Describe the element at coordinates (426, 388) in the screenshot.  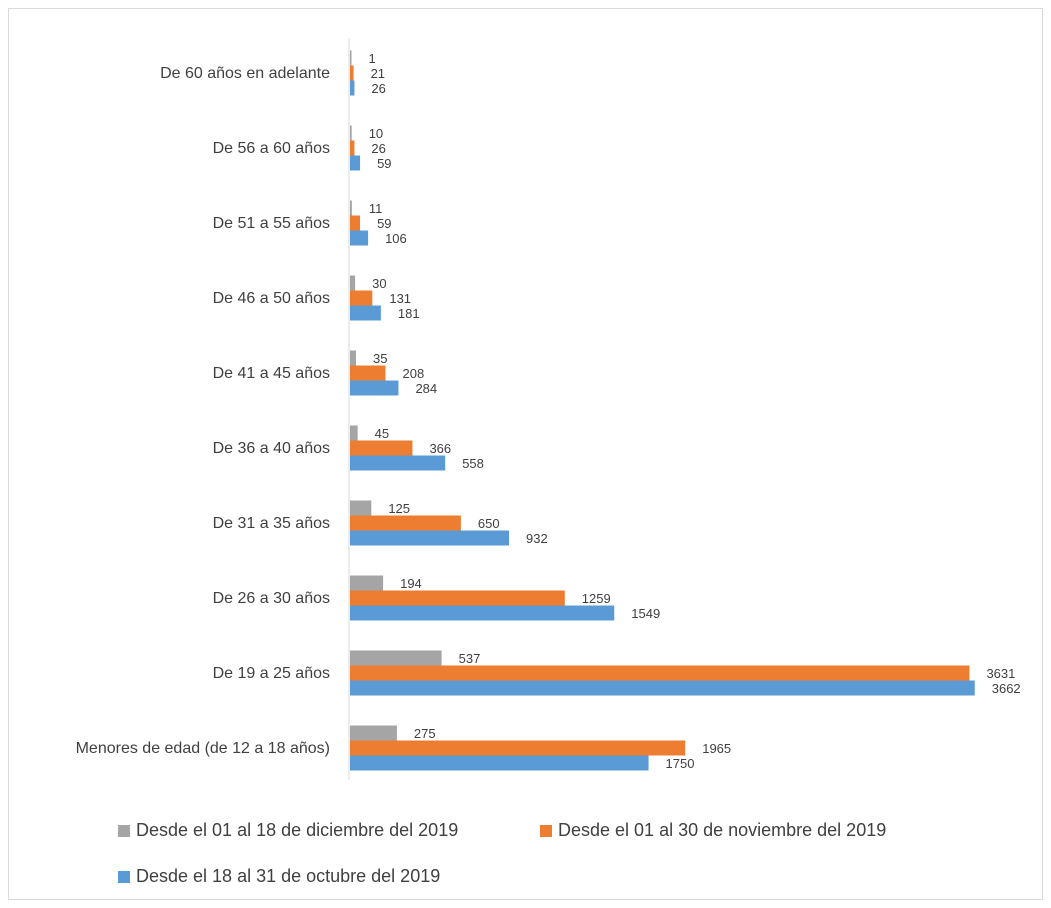
I see `data-label: 284` at that location.